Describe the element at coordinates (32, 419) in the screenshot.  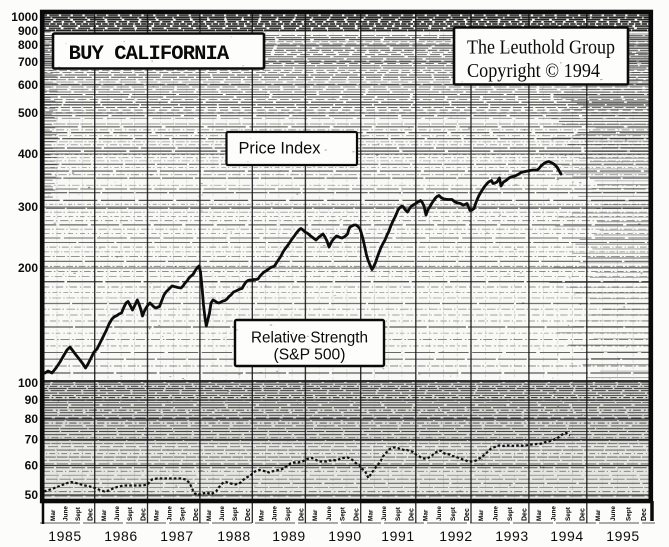
I see `svg-text: 80` at that location.